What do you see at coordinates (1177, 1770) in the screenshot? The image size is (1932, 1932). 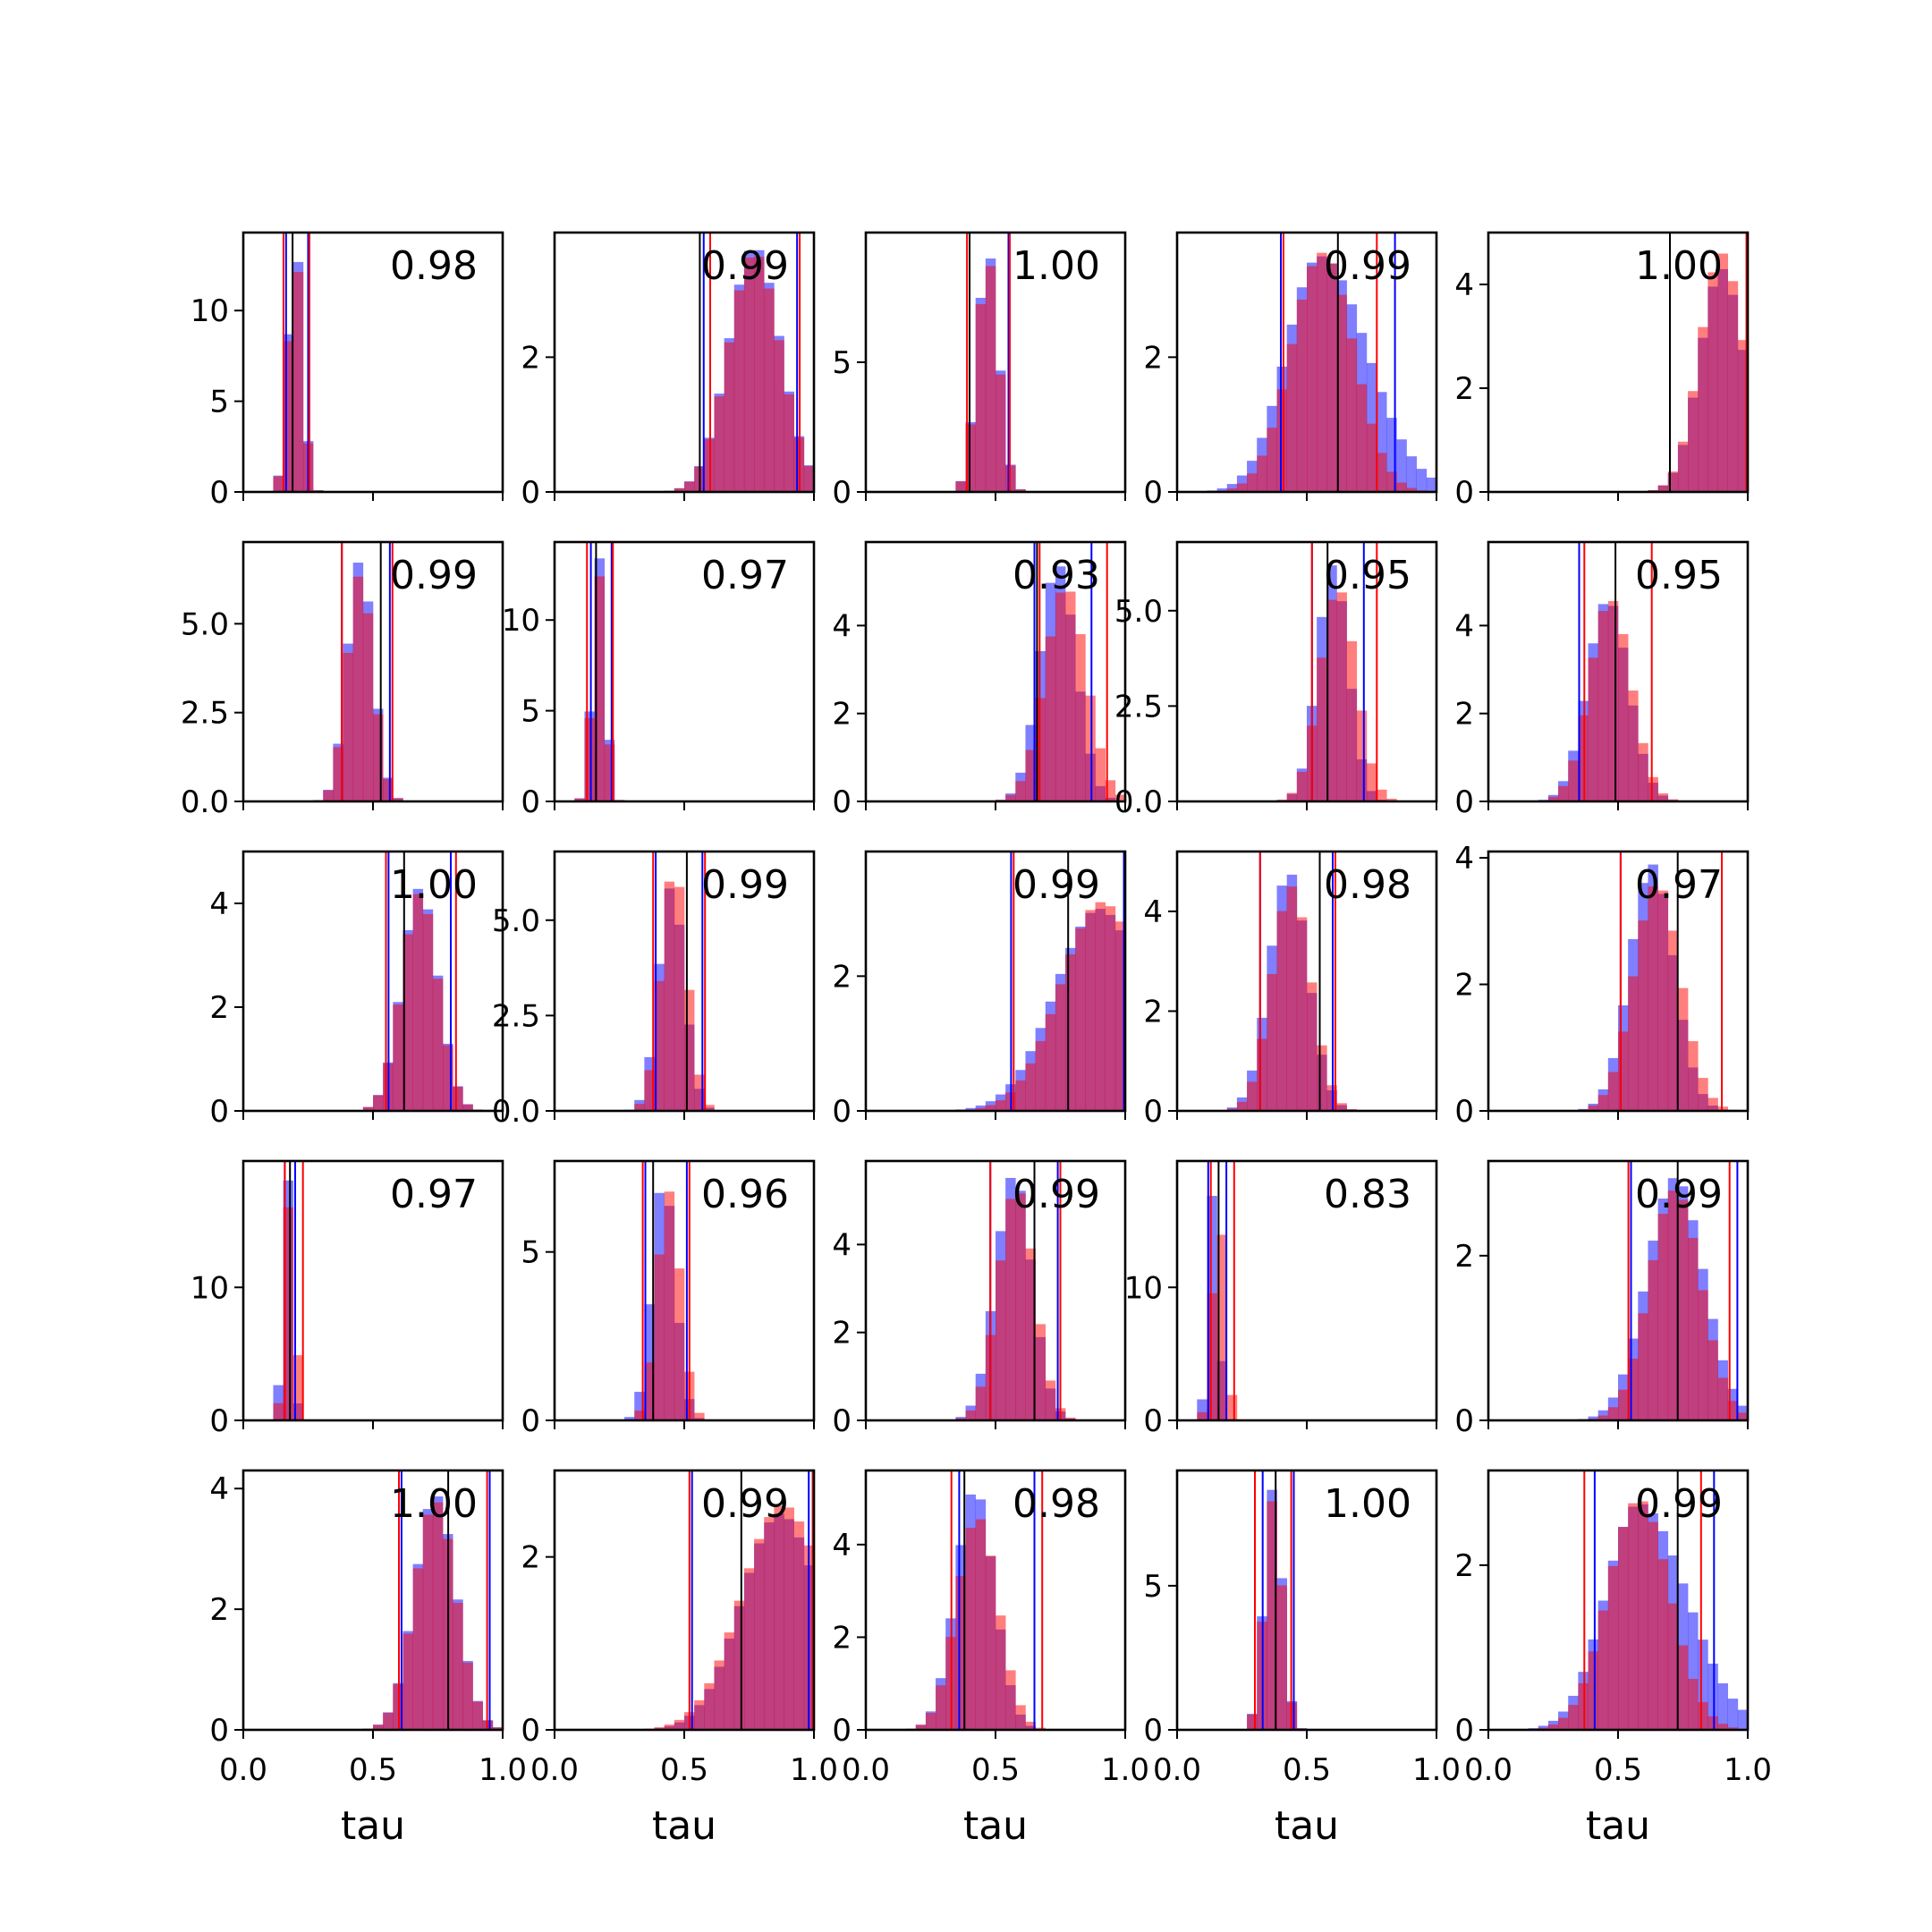 I see `x-tick-label: 0.0` at bounding box center [1177, 1770].